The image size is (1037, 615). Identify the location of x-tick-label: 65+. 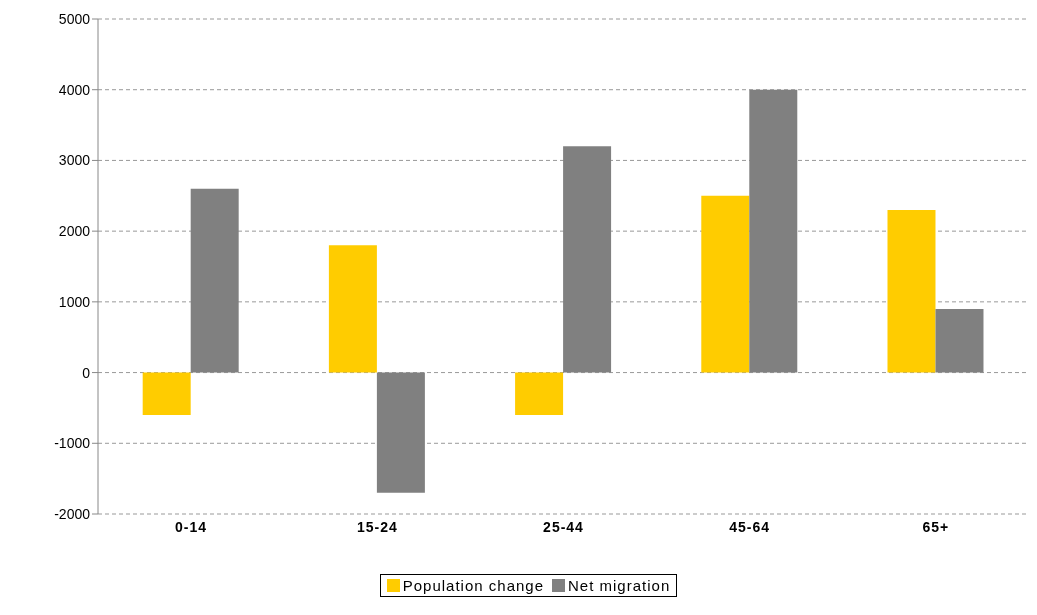
(936, 526).